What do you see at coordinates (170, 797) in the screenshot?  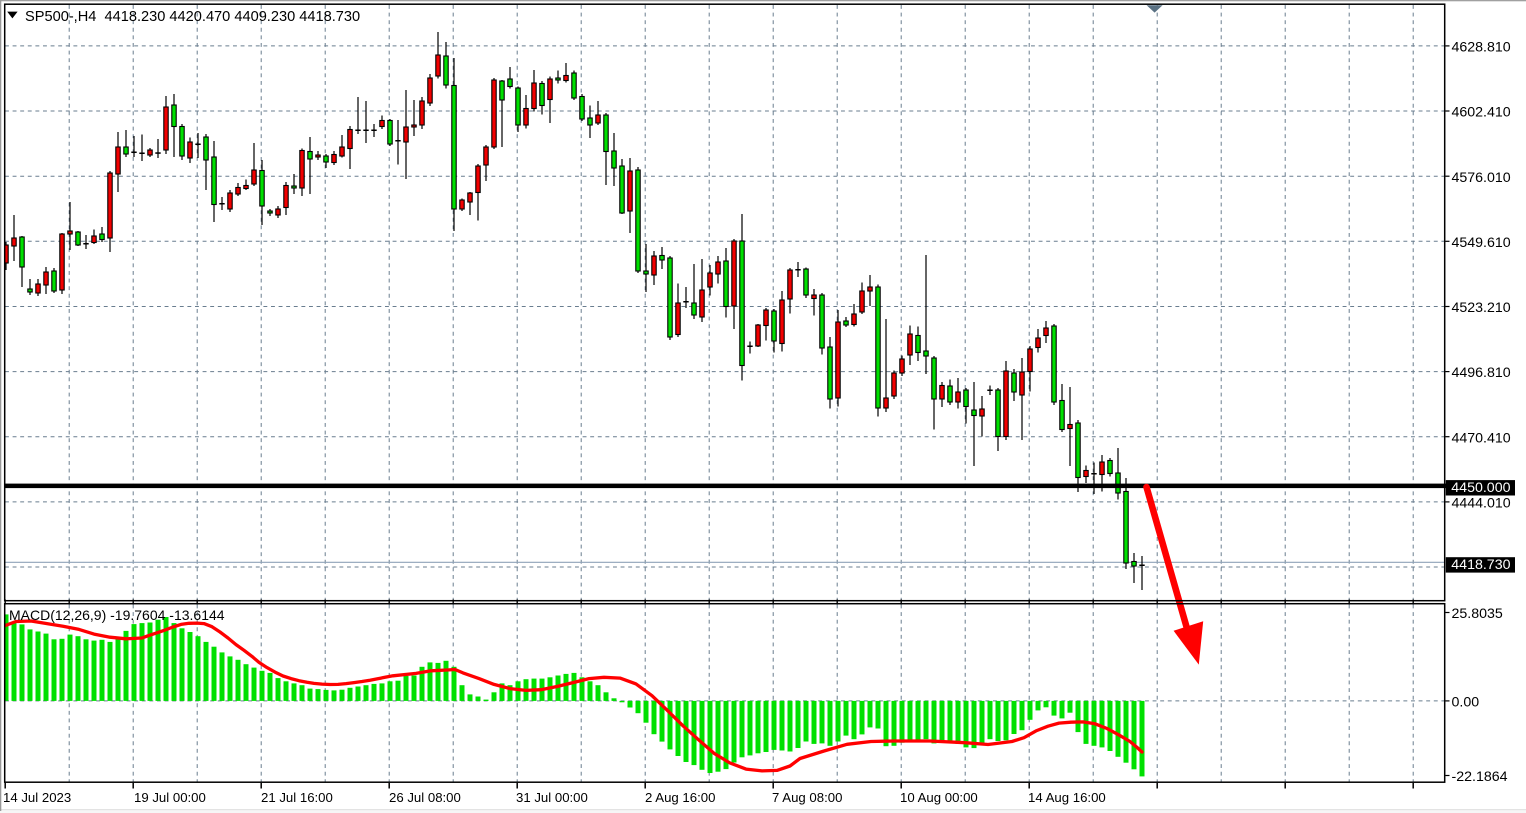 I see `svg-text: 19 Jul 00:00` at bounding box center [170, 797].